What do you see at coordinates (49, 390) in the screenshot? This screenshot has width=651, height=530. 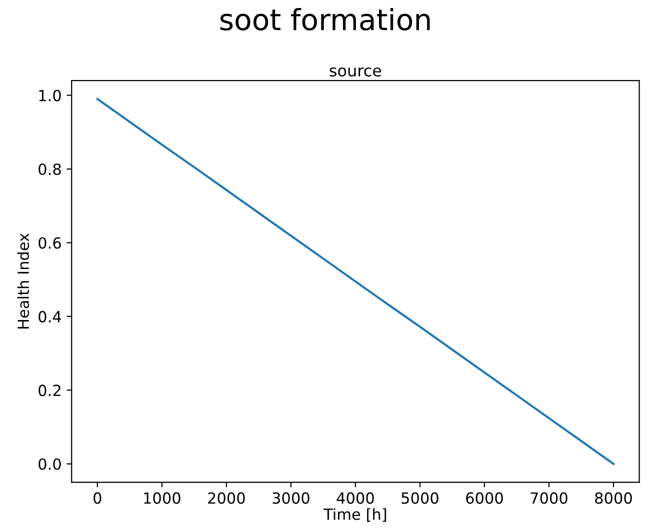 I see `y-tick-label: 0.2` at bounding box center [49, 390].